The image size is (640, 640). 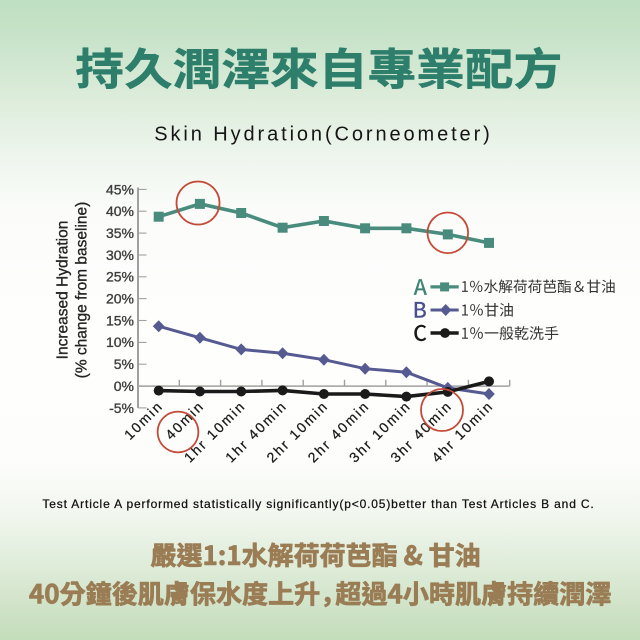 I want to click on svg-text: 30%, so click(x=120, y=255).